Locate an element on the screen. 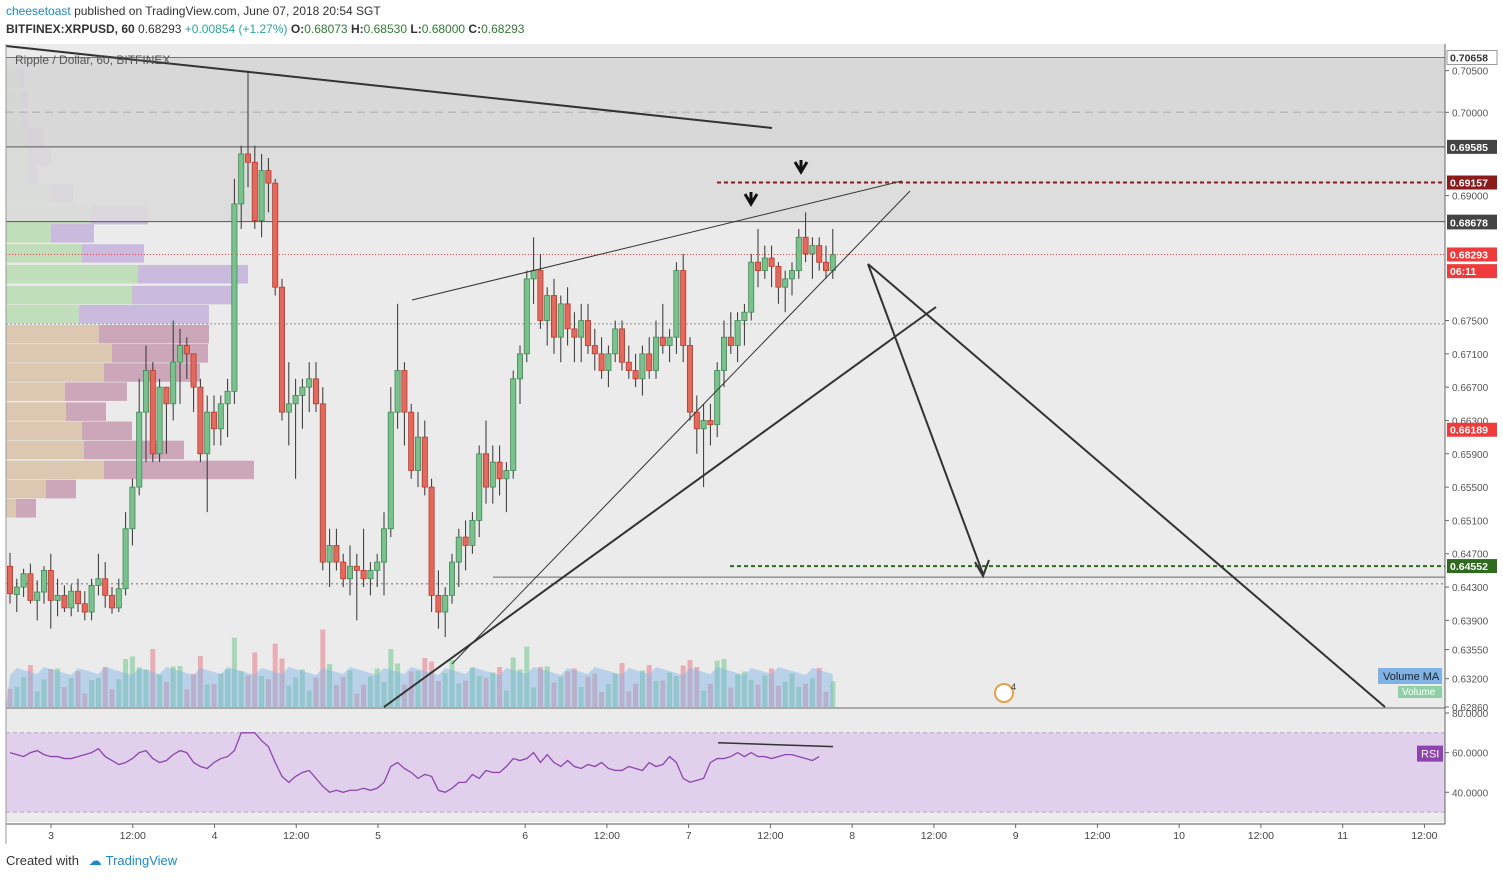 The image size is (1503, 880). time-tick-label: 6 is located at coordinates (525, 836).